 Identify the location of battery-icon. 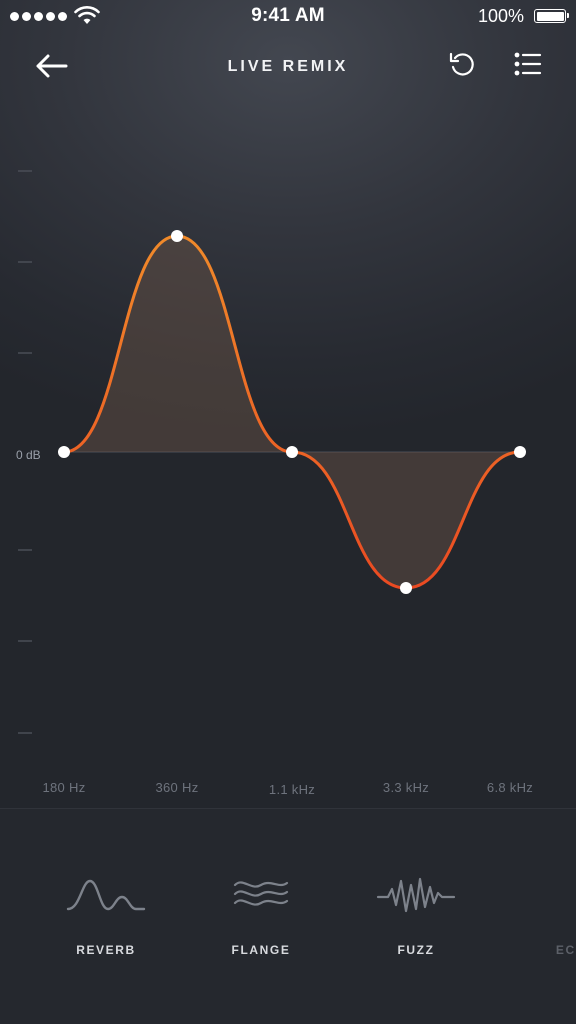
(551, 16).